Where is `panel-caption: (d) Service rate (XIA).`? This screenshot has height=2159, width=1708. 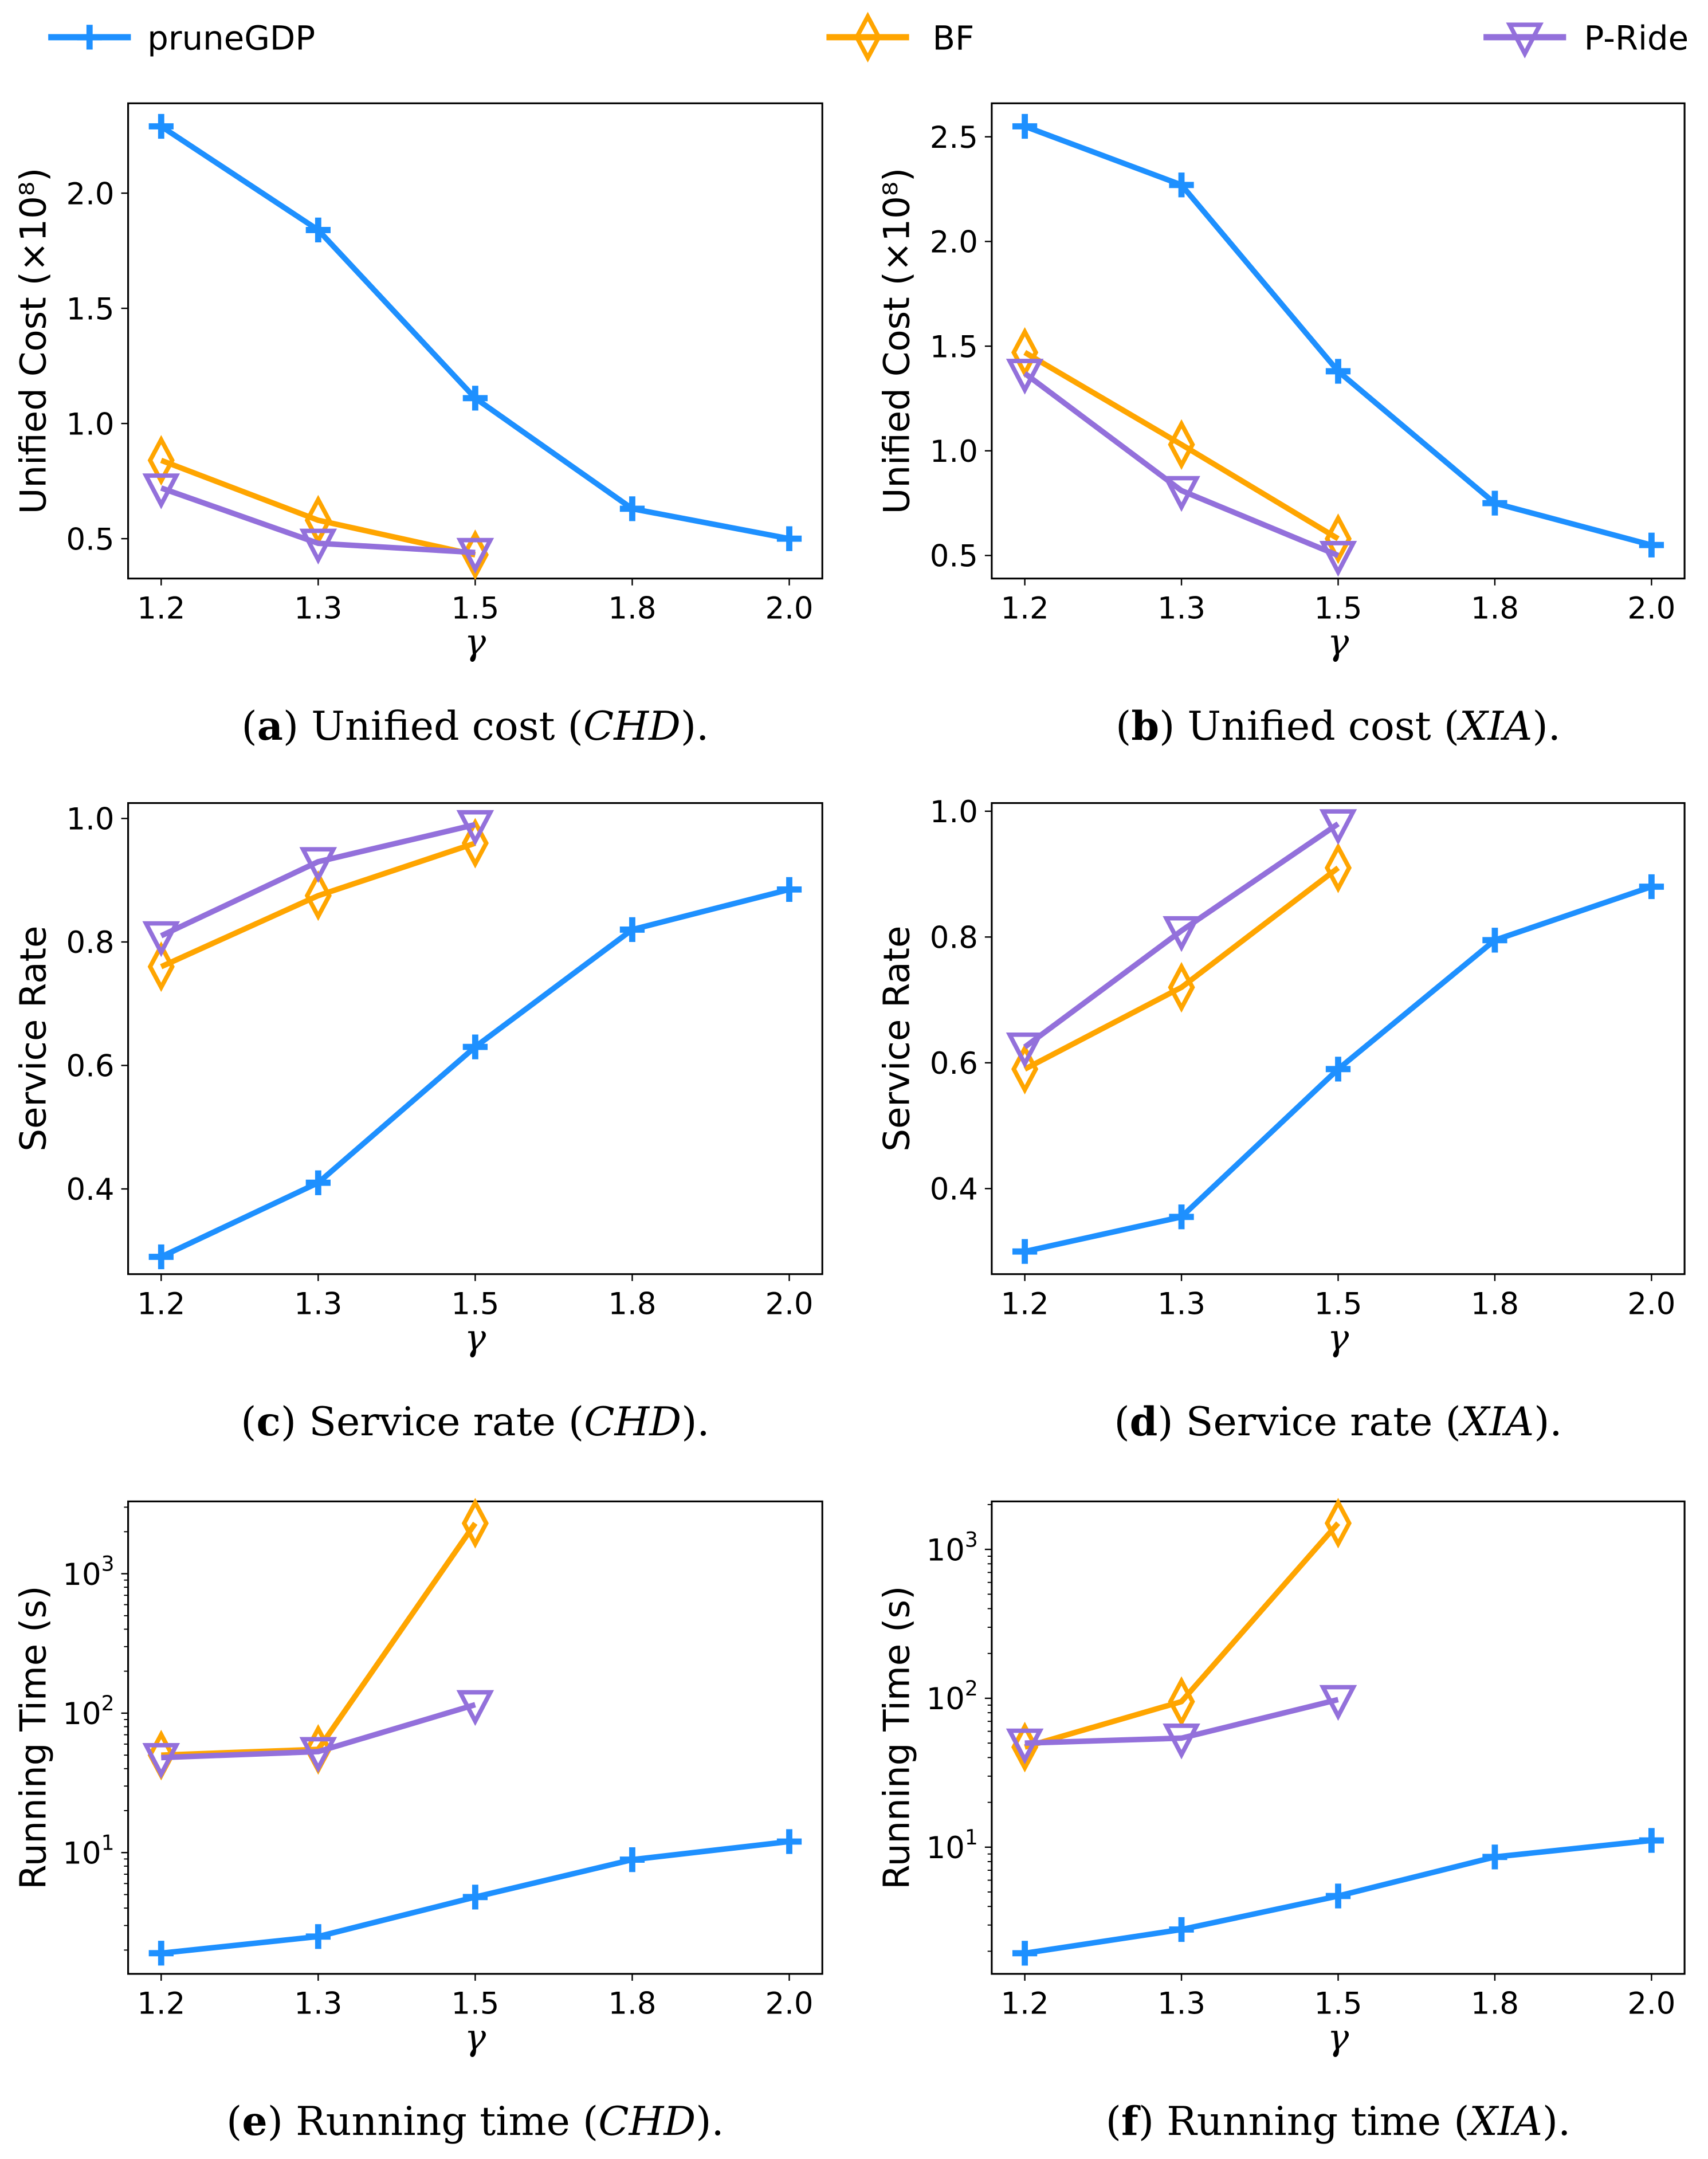
panel-caption: (d) Service rate (XIA). is located at coordinates (1338, 1422).